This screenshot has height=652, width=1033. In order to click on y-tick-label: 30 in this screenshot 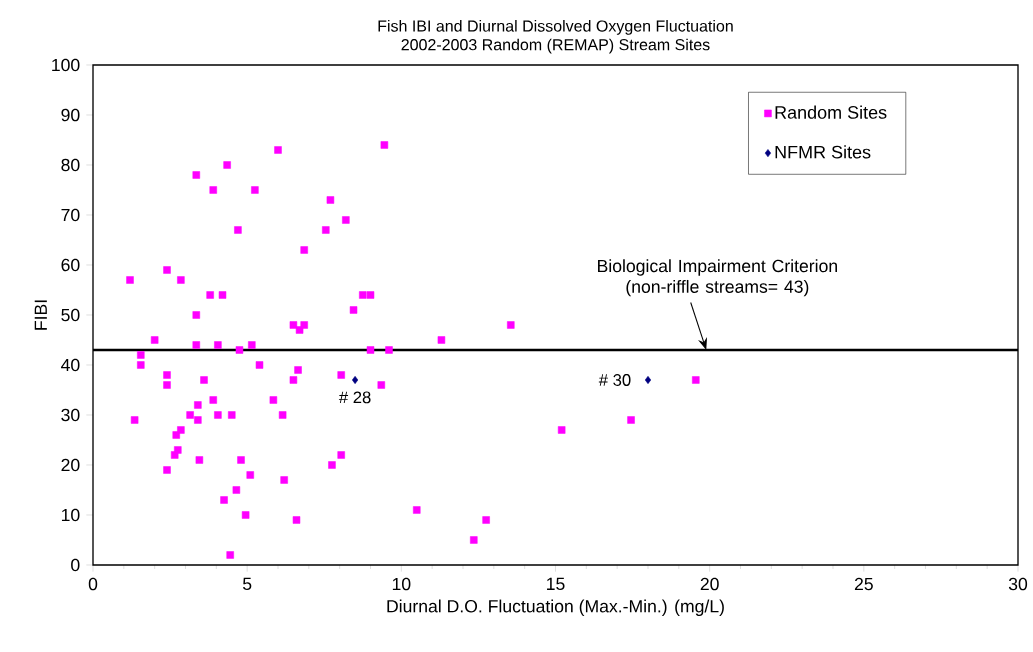, I will do `click(70, 415)`.